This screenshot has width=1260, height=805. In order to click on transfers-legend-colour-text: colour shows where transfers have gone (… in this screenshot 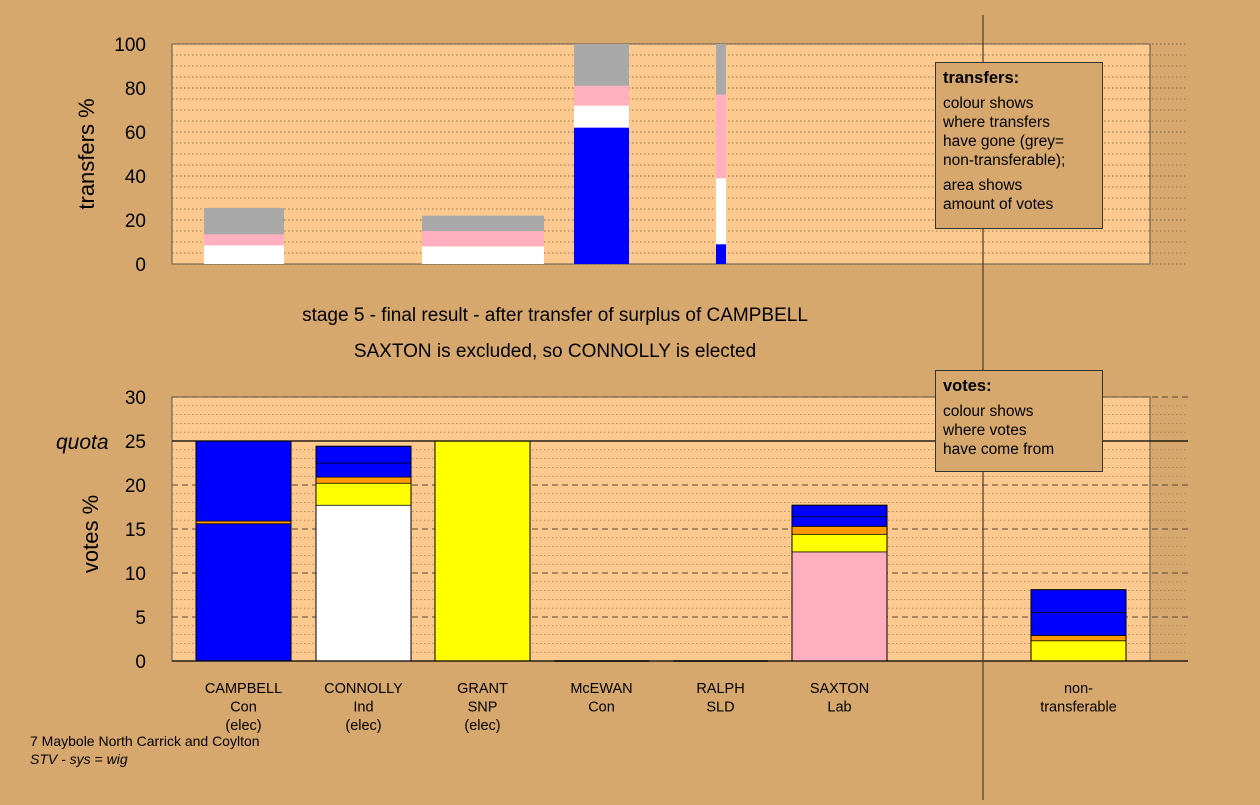, I will do `click(1004, 132)`.